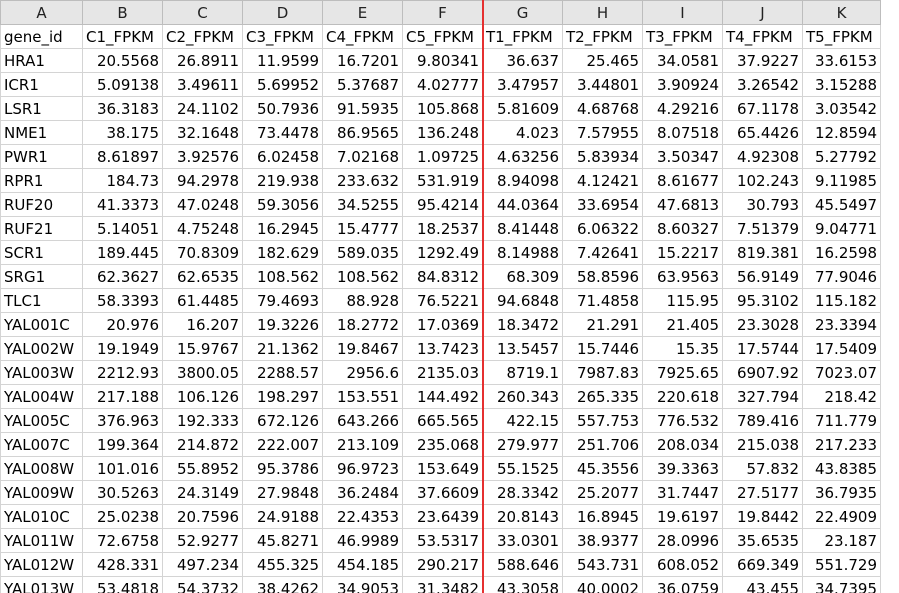 This screenshot has width=899, height=593. I want to click on cell-k13: 23.3394, so click(841, 324).